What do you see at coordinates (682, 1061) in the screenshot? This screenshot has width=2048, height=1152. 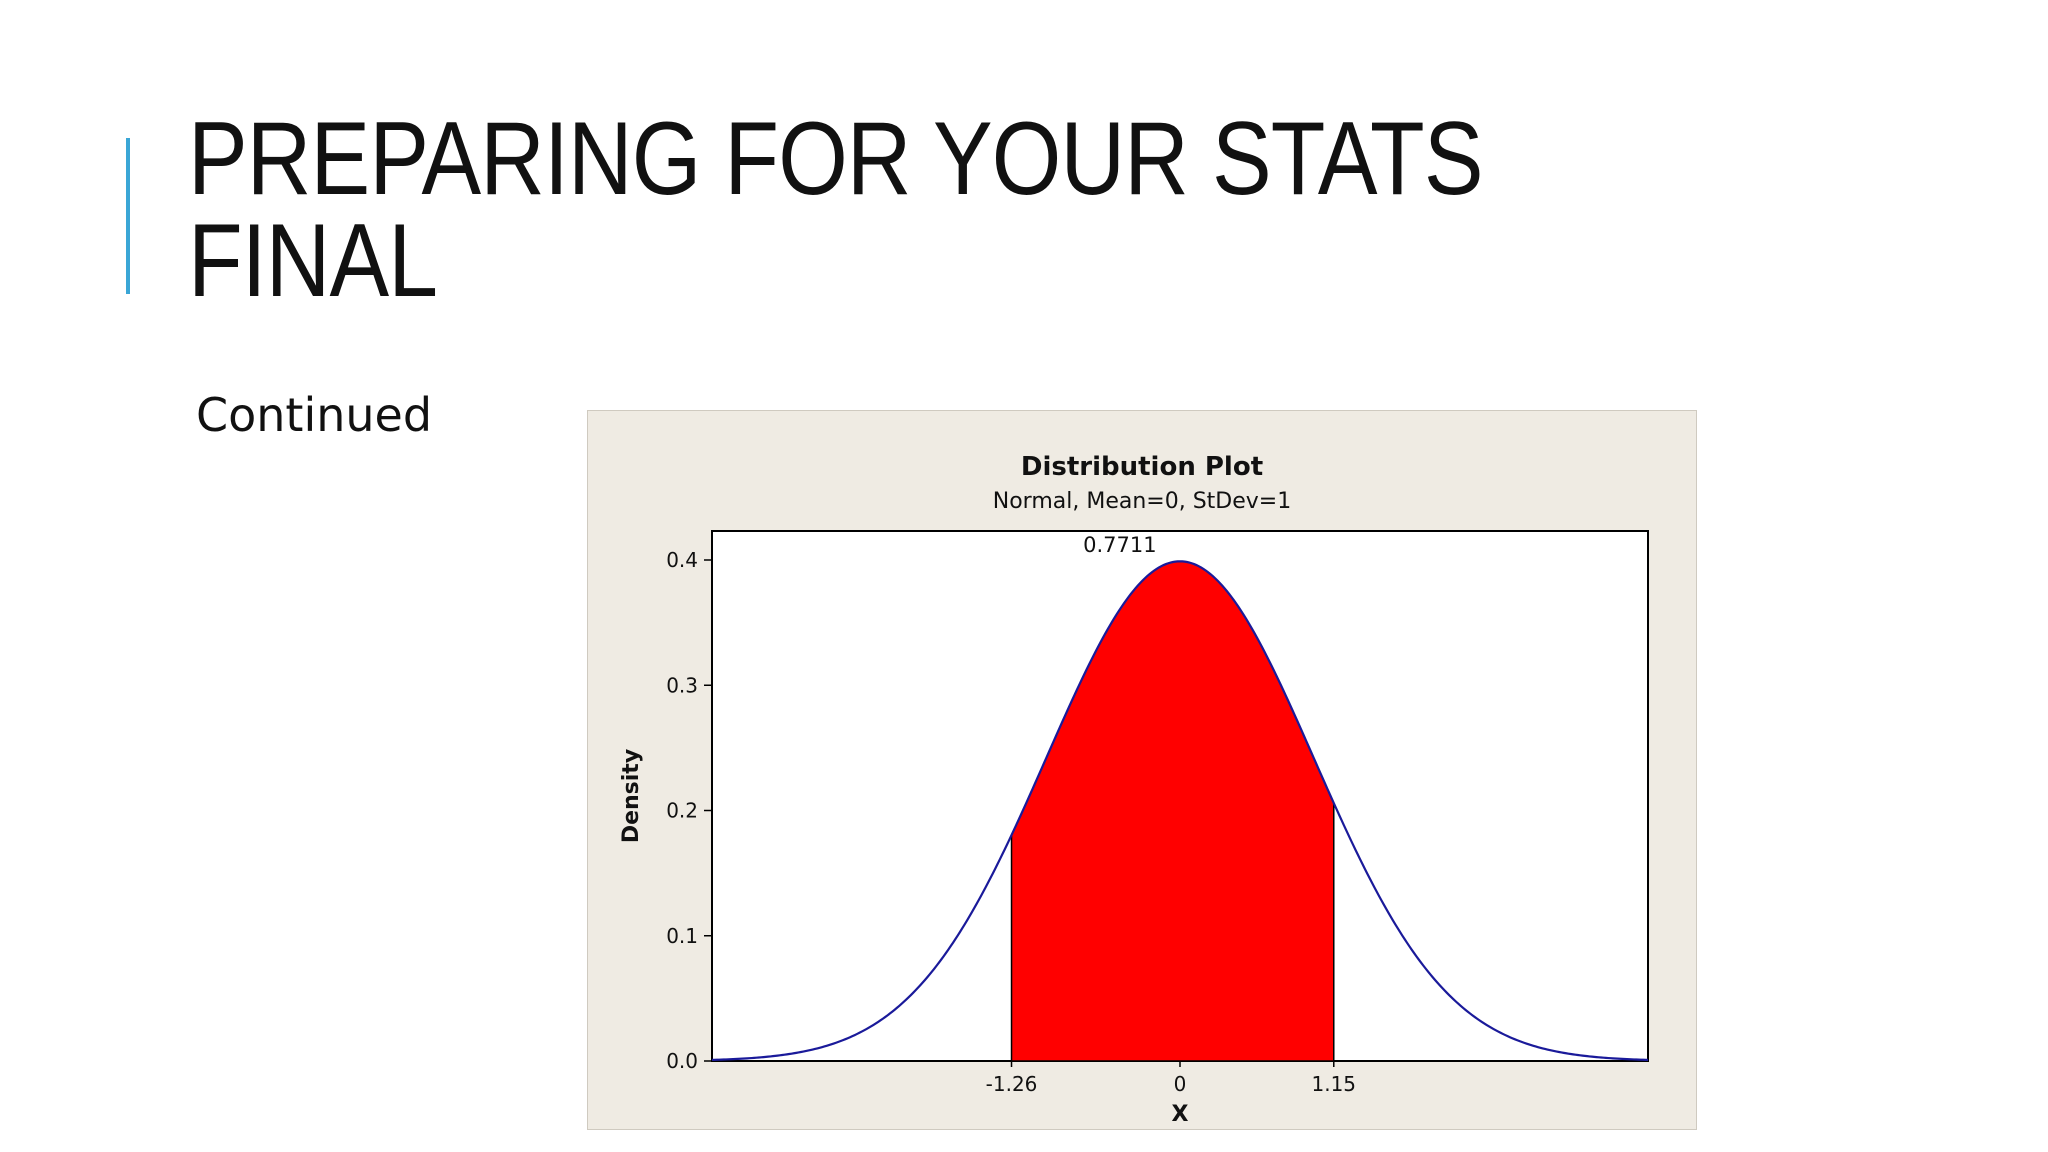 I see `y-tick-label-0: 0.0` at bounding box center [682, 1061].